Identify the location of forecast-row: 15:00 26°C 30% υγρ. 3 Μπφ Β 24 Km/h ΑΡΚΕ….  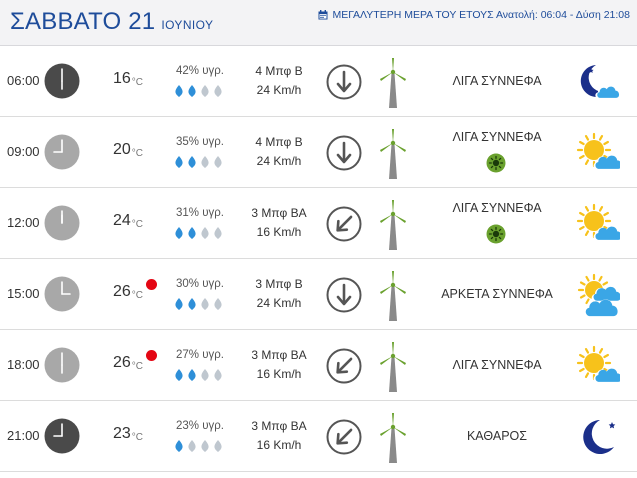
(318, 294).